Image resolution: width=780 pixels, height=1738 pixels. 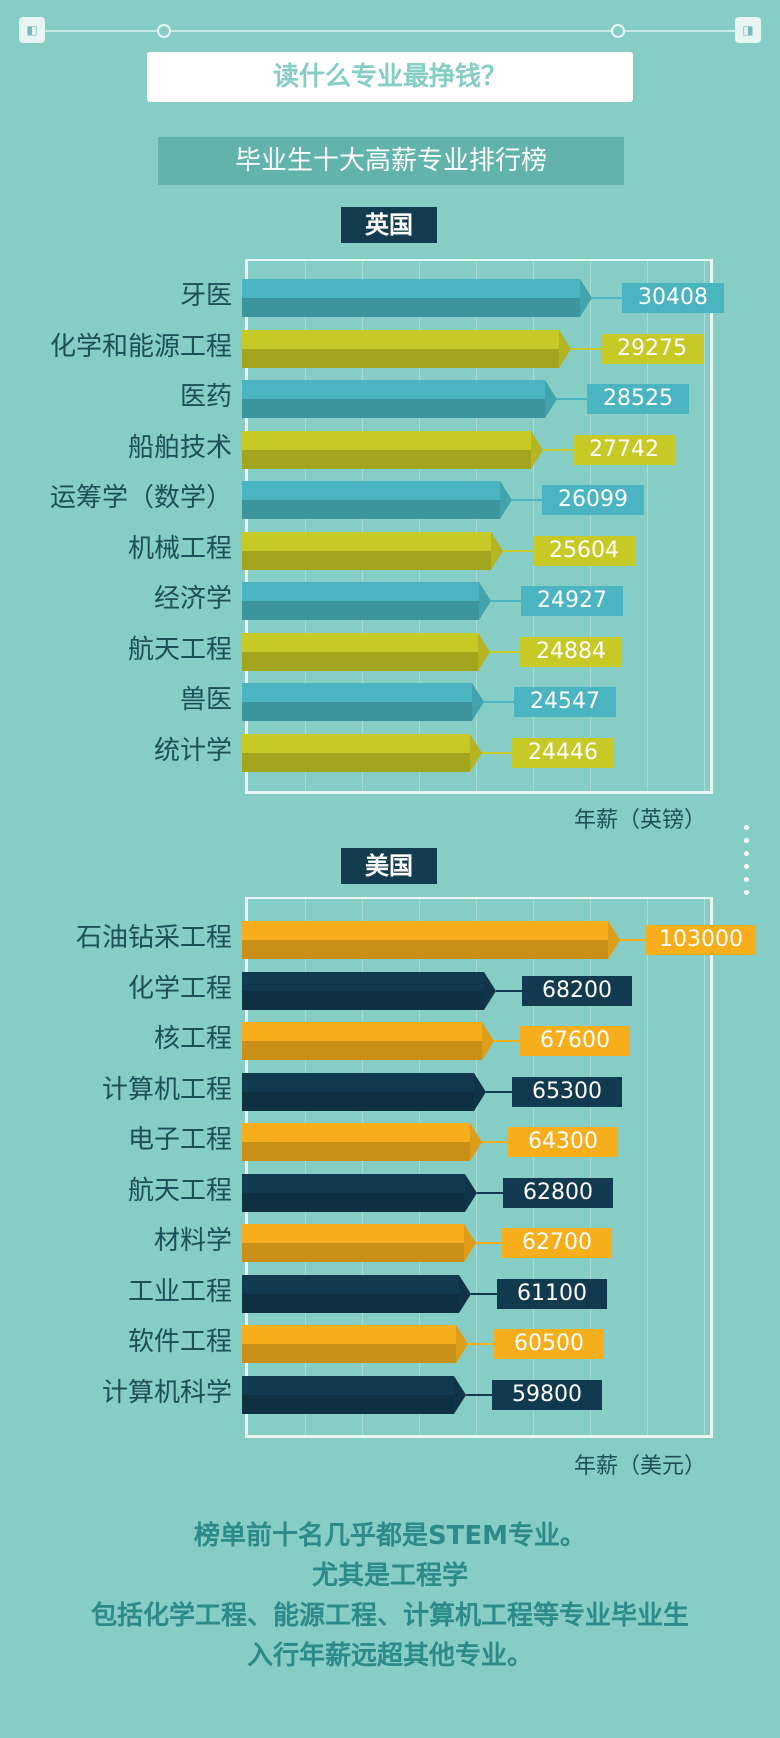 What do you see at coordinates (390, 31) in the screenshot?
I see `top-decor-line` at bounding box center [390, 31].